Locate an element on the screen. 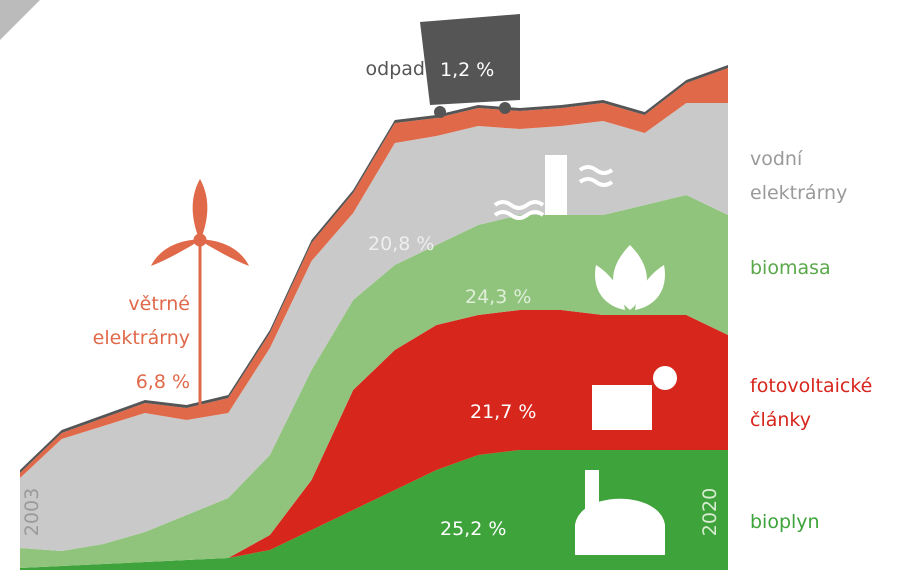 The height and width of the screenshot is (578, 911). series-label: větrné elektrárny is located at coordinates (141, 321).